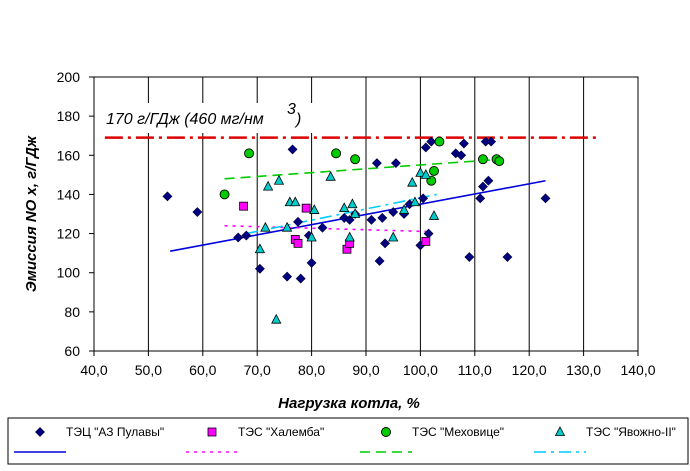 The height and width of the screenshot is (471, 690). I want to click on x-tick-label: 110,0, so click(475, 370).